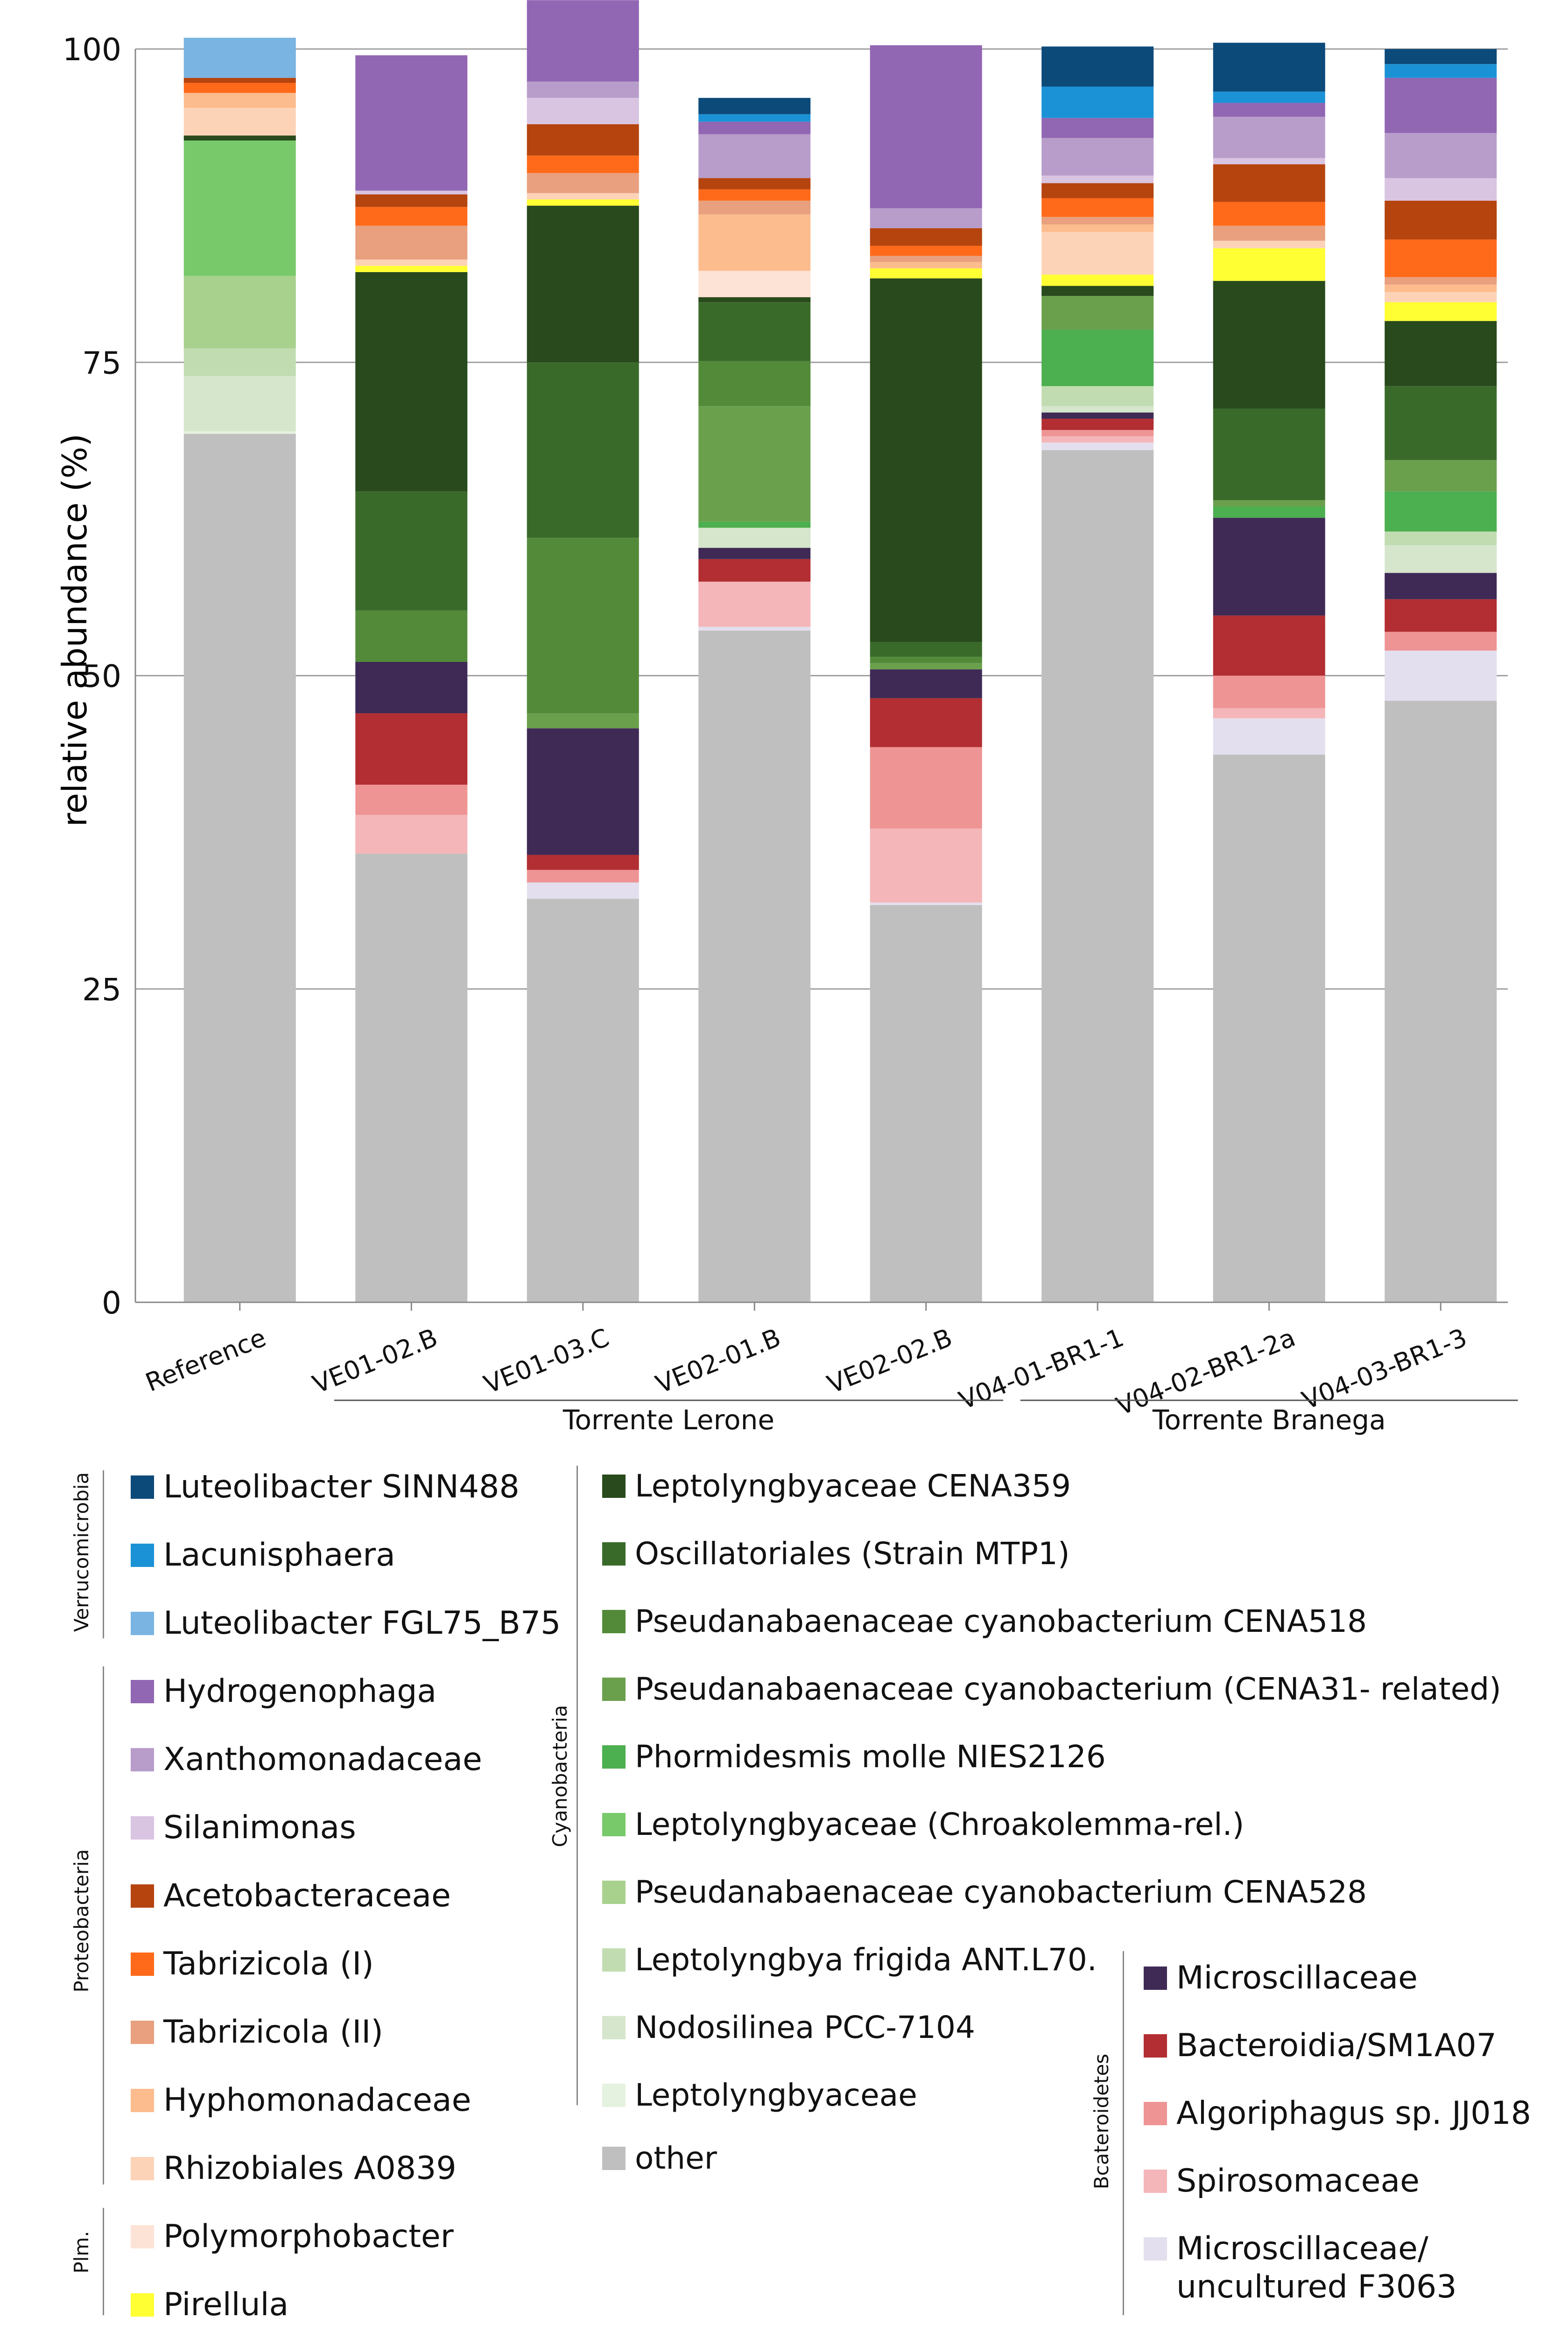 The width and height of the screenshot is (1568, 2332). I want to click on legend-item: Phormidesmis molle NIES2126, so click(854, 1757).